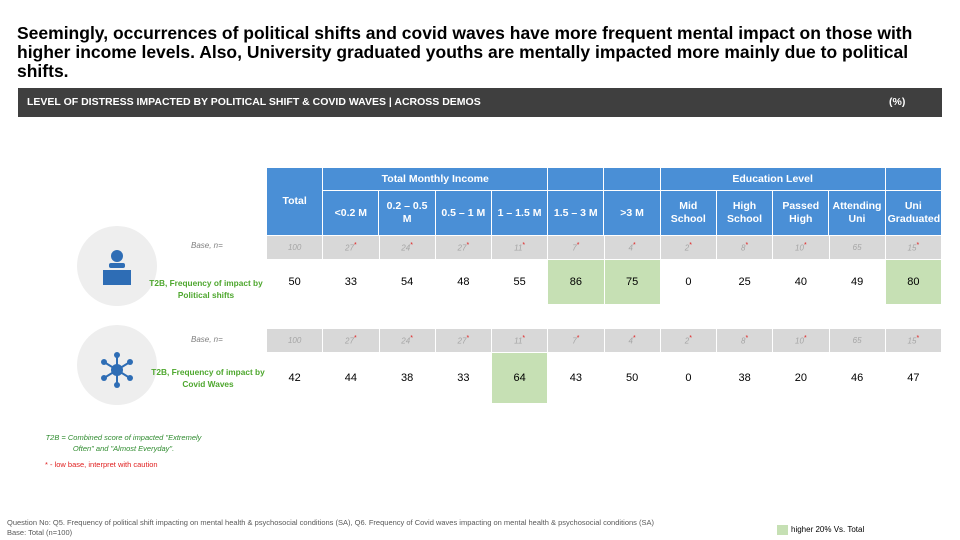 The width and height of the screenshot is (960, 540). Describe the element at coordinates (744, 282) in the screenshot. I see `value-cell: 25` at that location.